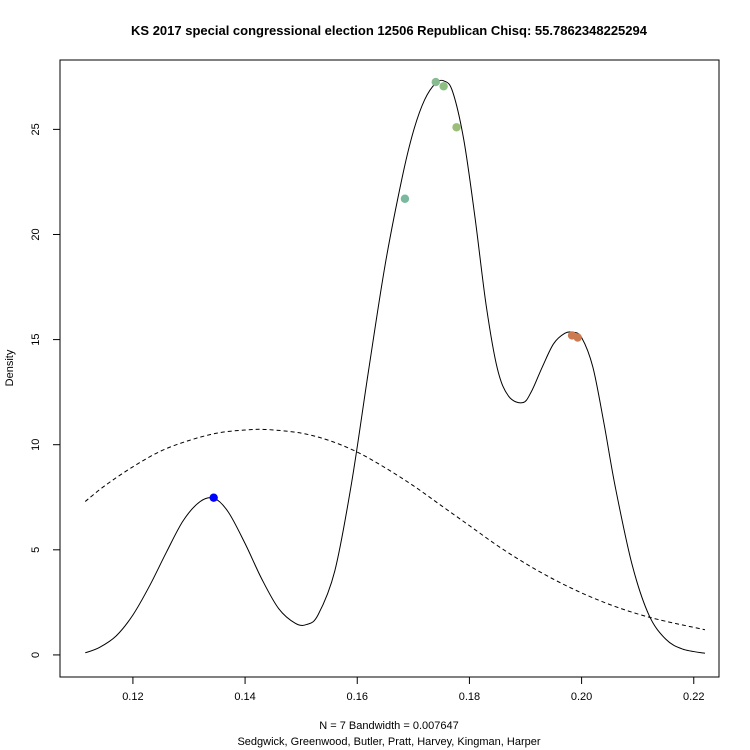  What do you see at coordinates (413, 689) in the screenshot?
I see `x-axis: 0.12 0.14 0.16 0.18 0.20 0.22` at bounding box center [413, 689].